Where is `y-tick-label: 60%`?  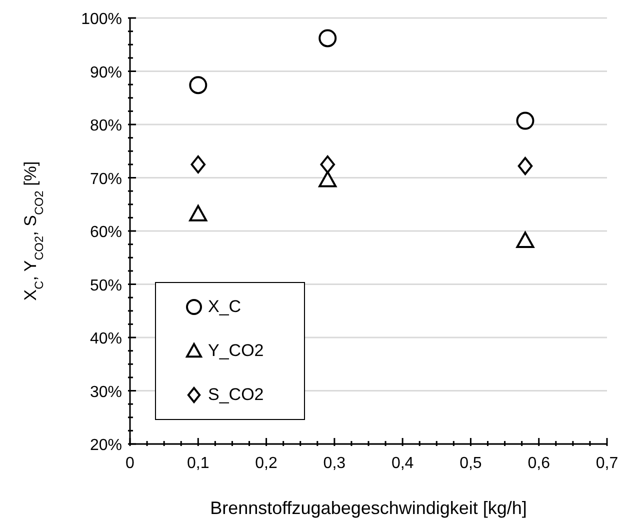 y-tick-label: 60% is located at coordinates (106, 232).